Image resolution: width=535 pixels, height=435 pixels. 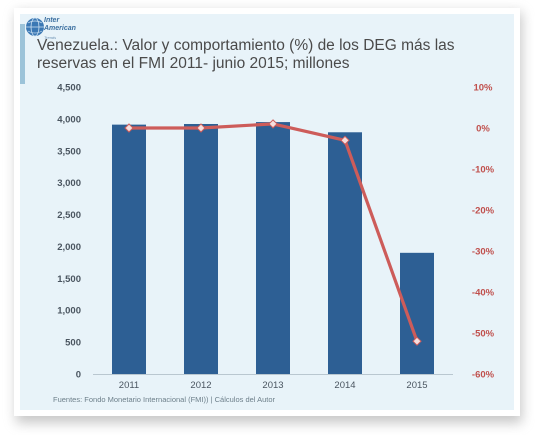 I want to click on logo-line-inter: Inter, so click(x=52, y=20).